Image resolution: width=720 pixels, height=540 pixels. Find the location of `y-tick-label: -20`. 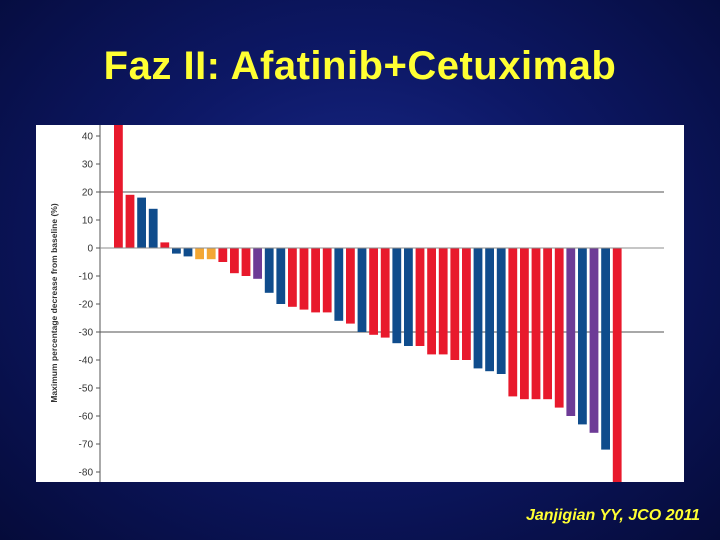

y-tick-label: -20 is located at coordinates (86, 305).